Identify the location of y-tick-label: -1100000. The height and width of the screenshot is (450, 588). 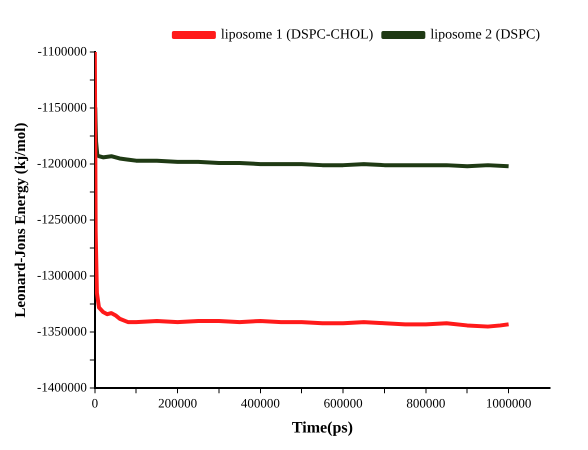
(62, 50).